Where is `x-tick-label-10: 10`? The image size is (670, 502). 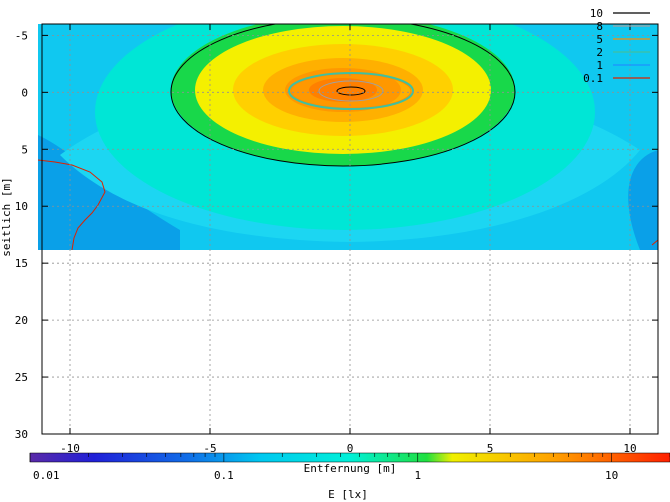
x-tick-label-10: 10 is located at coordinates (629, 448).